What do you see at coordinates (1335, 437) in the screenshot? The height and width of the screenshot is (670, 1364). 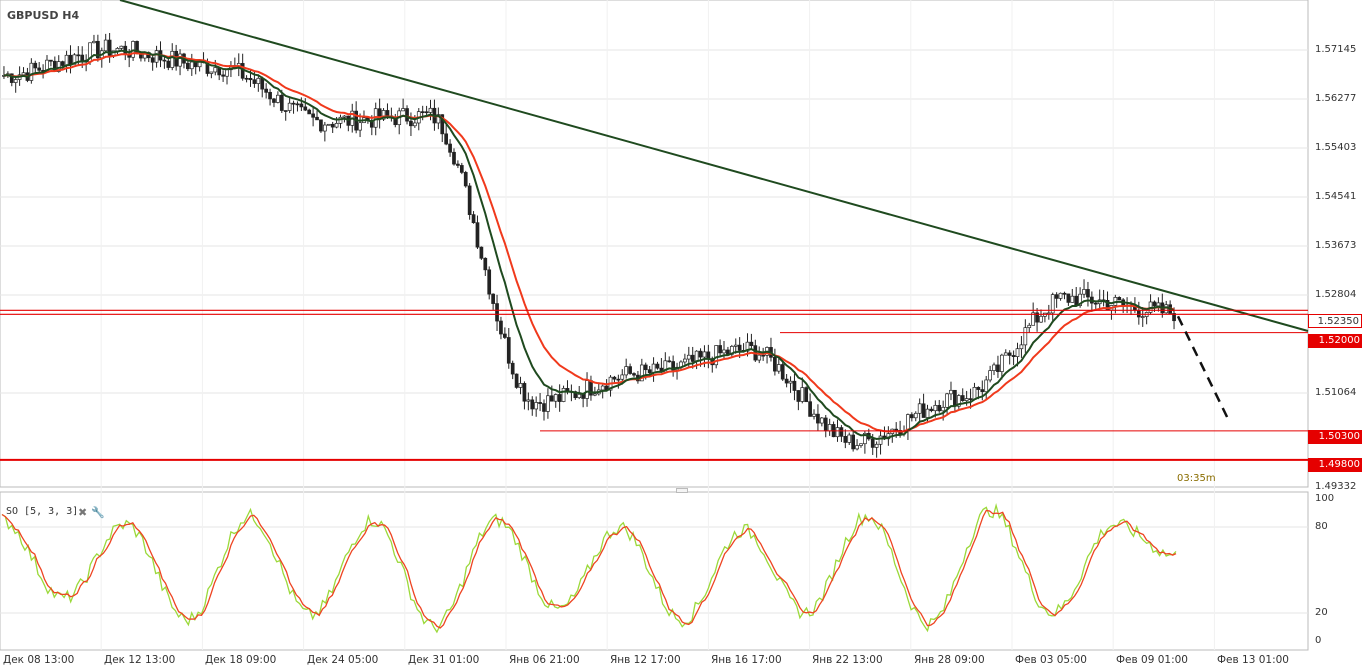 I see `level-price-tag: 1.50300` at bounding box center [1335, 437].